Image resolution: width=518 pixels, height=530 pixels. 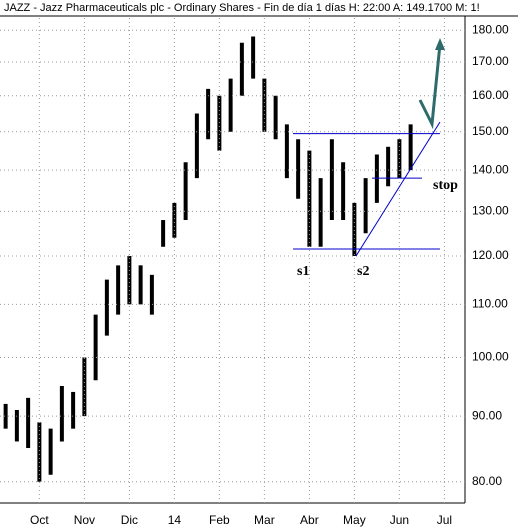 What do you see at coordinates (430, 86) in the screenshot?
I see `projection-arrow` at bounding box center [430, 86].